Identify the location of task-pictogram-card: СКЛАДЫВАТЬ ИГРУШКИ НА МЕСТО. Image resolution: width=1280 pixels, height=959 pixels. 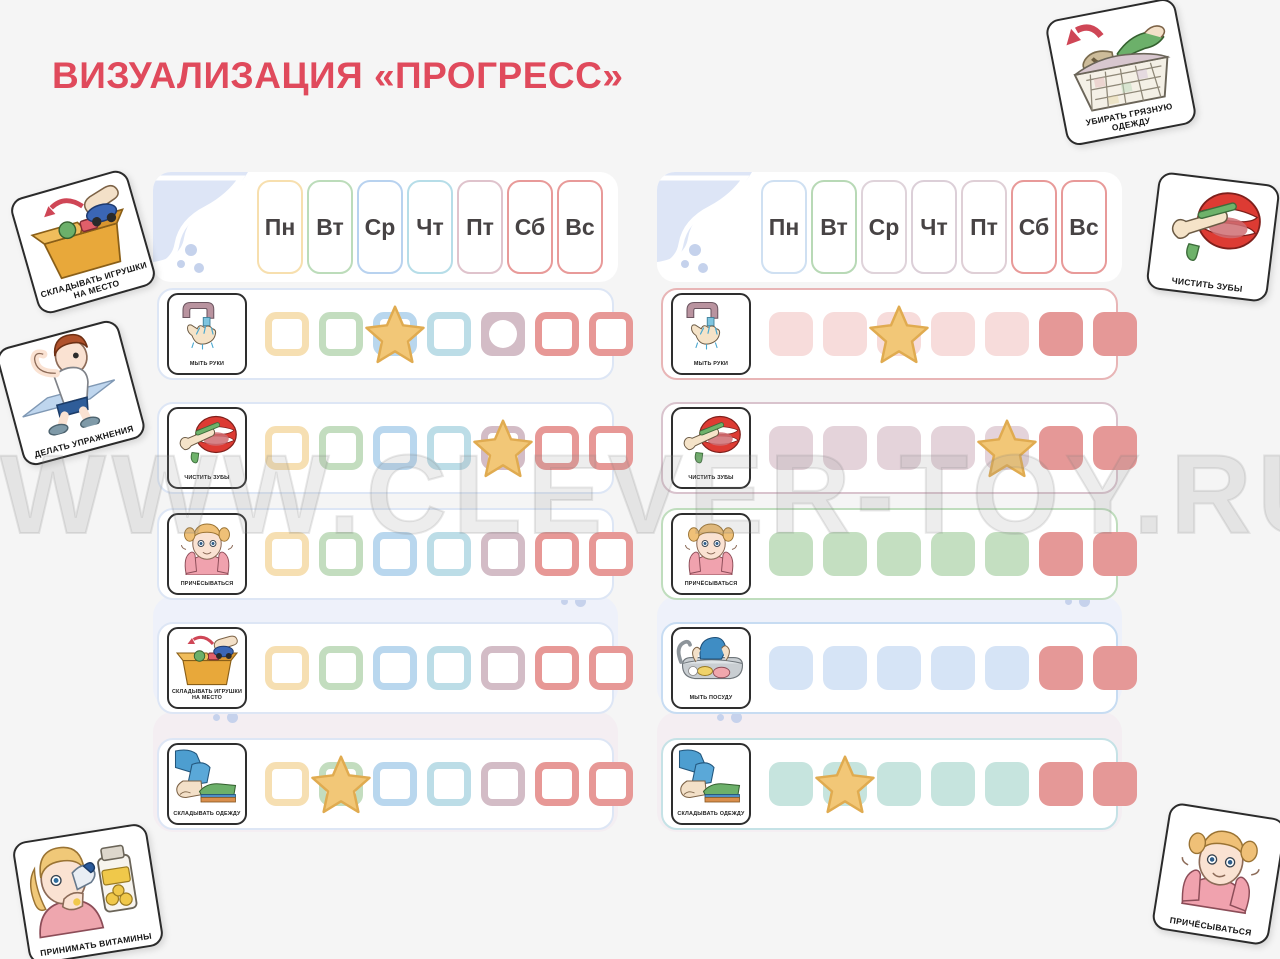
(207, 668).